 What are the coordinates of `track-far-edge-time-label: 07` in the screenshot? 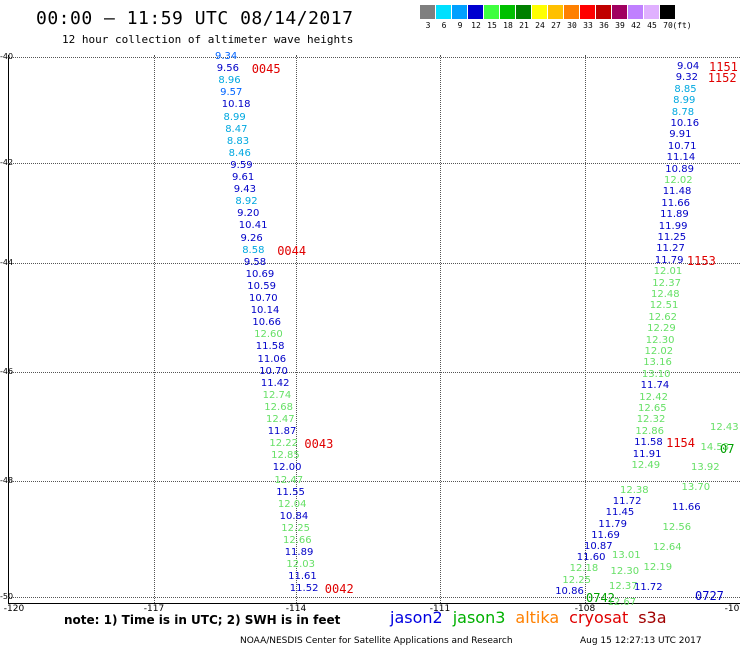 It's located at (727, 449).